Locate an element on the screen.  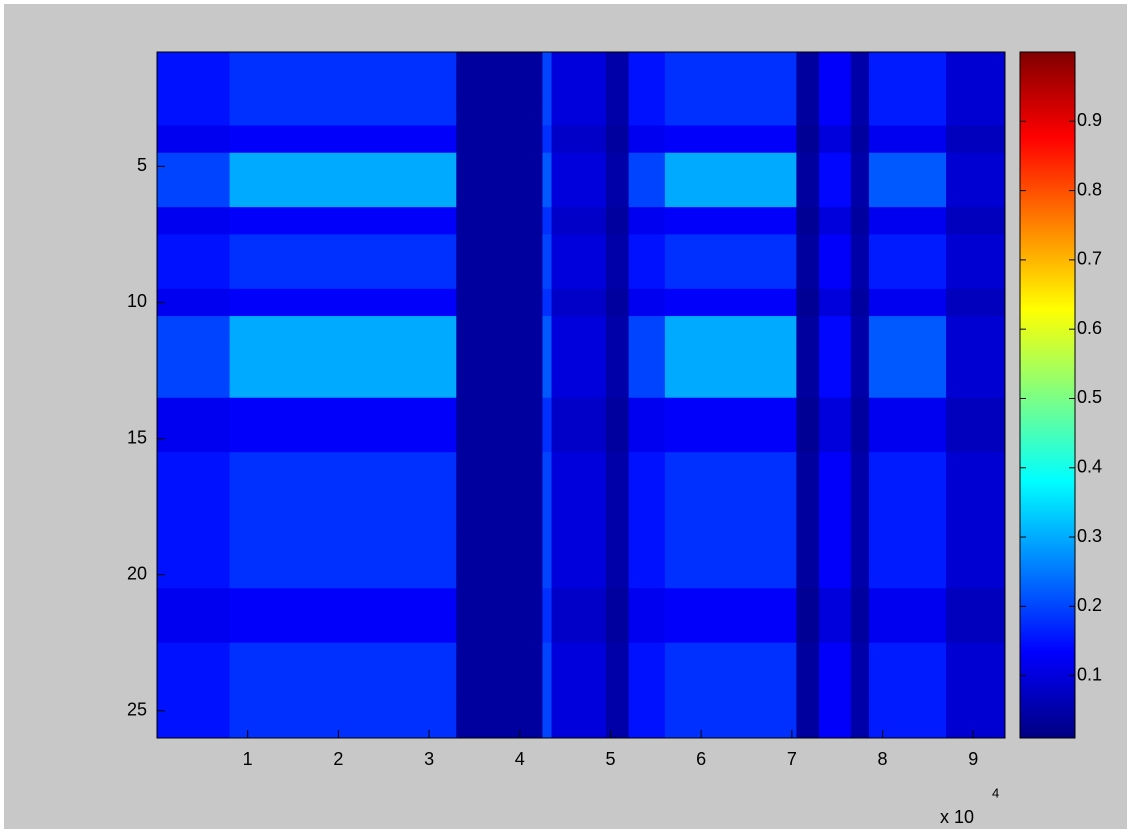
colorbar-tick-label: 0.1 is located at coordinates (1089, 674).